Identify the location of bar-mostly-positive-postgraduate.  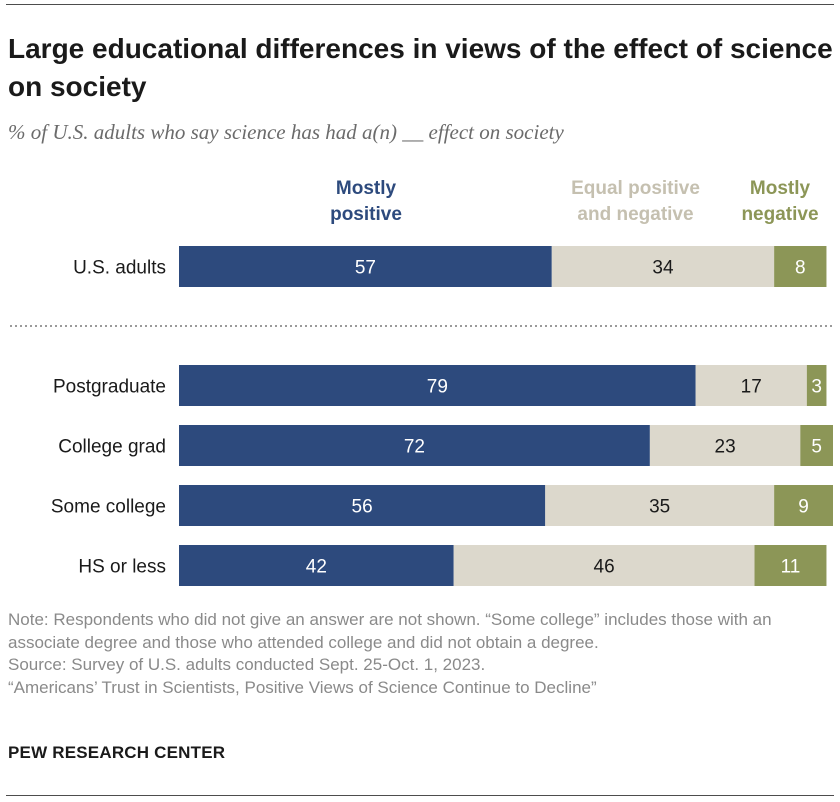
(437, 385).